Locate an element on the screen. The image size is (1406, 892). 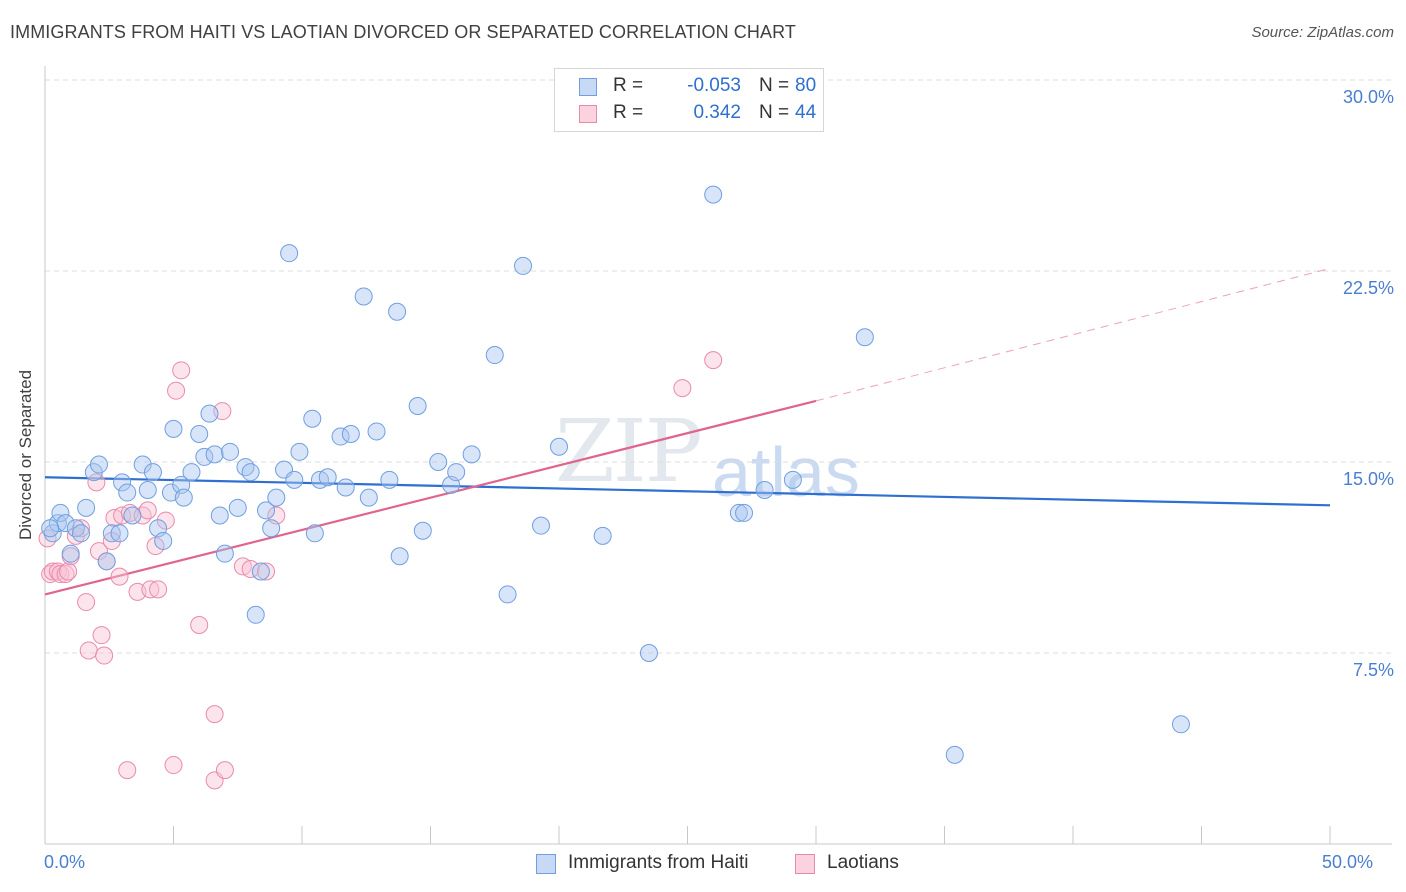
watermark-zip: ZIP is located at coordinates (629, 452).